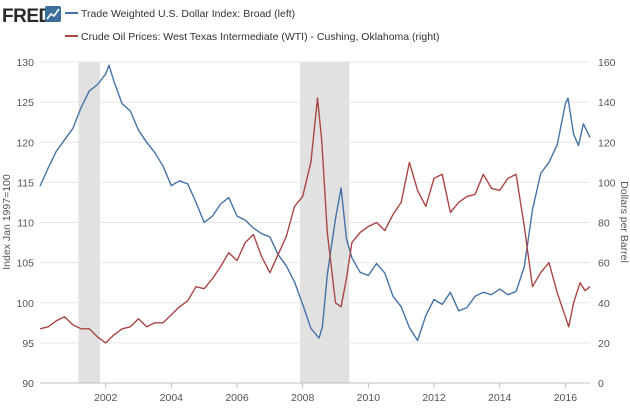  I want to click on x-axis-ticks: 2002 2004 2006 2008 2010 2012 2014 2016, so click(335, 393).